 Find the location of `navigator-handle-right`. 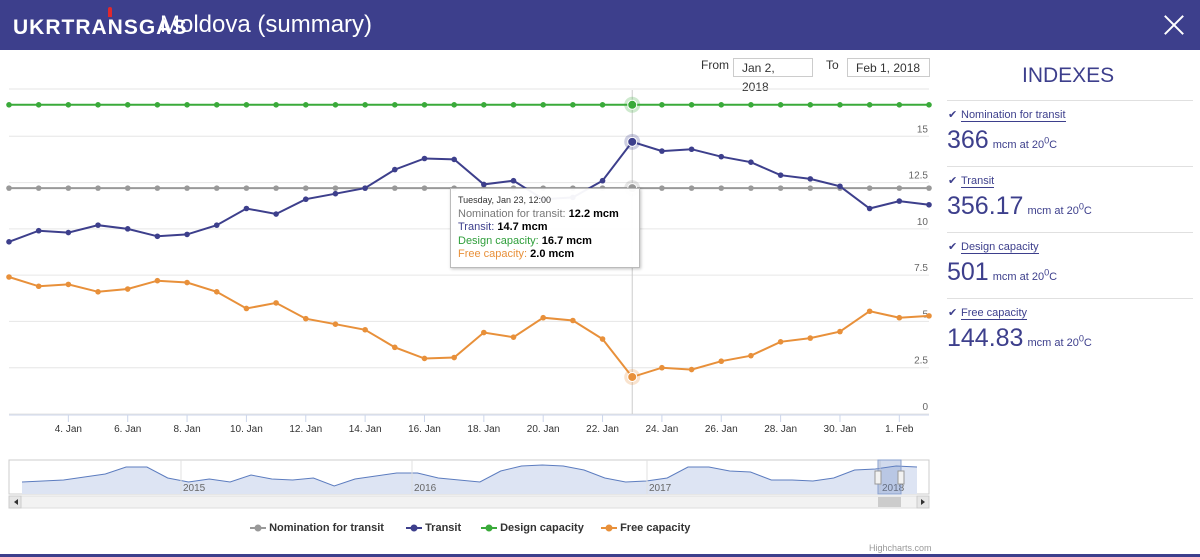

navigator-handle-right is located at coordinates (901, 477).